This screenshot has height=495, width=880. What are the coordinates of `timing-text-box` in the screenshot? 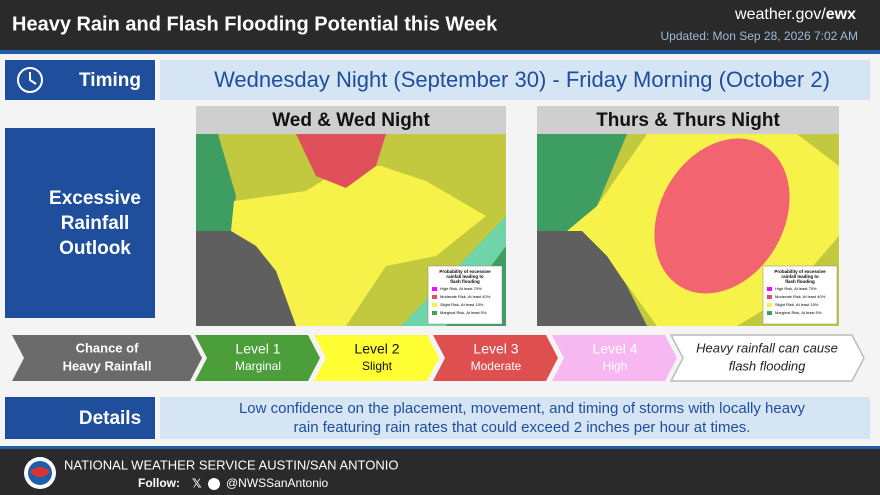 It's located at (515, 80).